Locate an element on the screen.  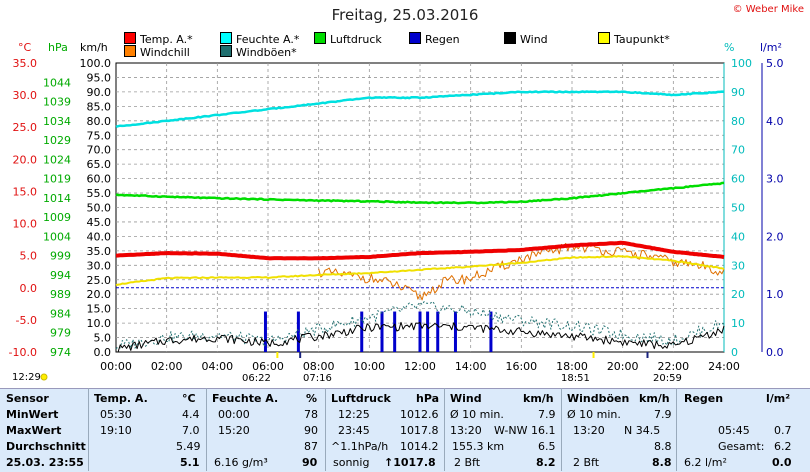
time-tick-label: 02:00 is located at coordinates (167, 366).